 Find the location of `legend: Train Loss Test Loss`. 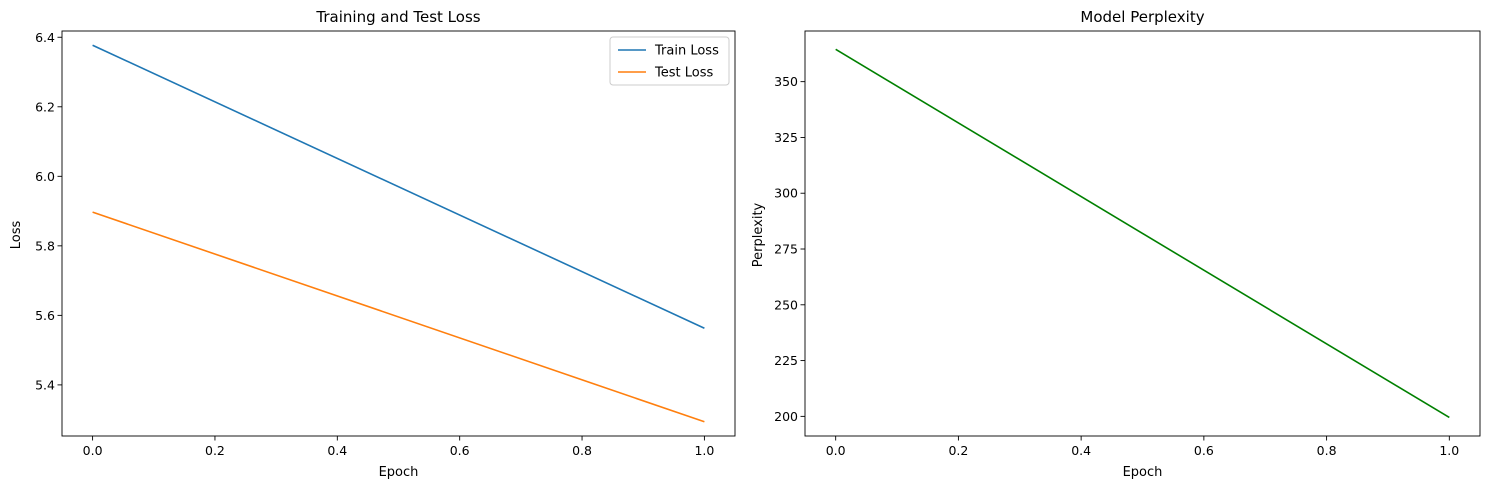

legend: Train Loss Test Loss is located at coordinates (669, 61).